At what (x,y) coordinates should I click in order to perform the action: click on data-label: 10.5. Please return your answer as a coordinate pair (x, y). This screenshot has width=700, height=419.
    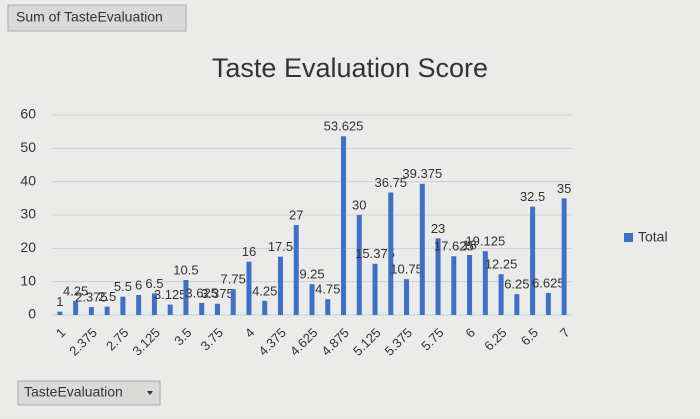
    Looking at the image, I should click on (185, 269).